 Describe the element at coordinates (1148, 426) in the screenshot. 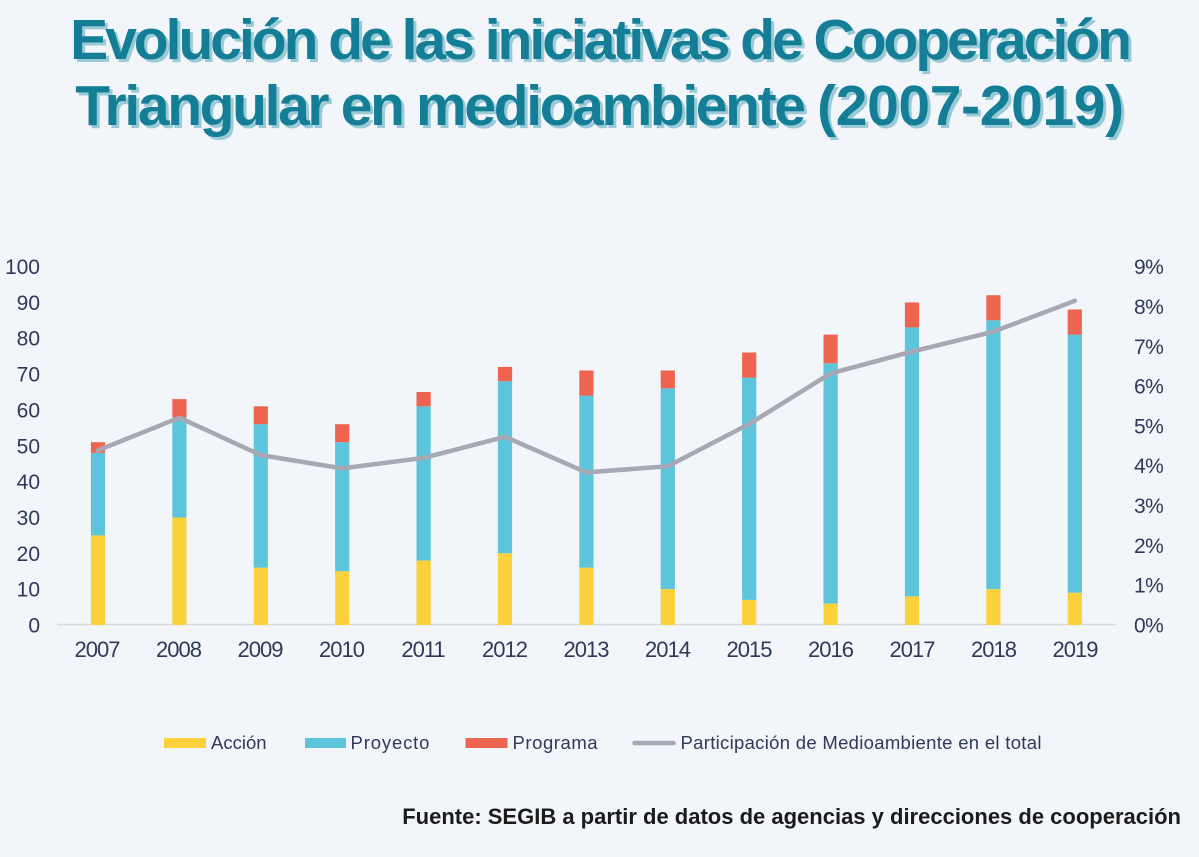

I see `svg-text: 5%` at that location.